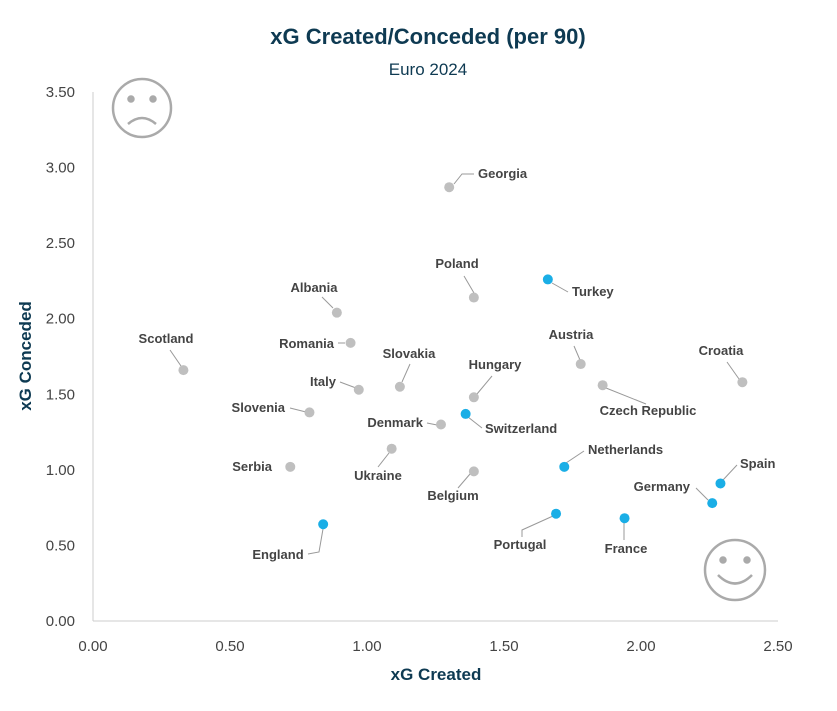 This screenshot has height=711, width=837. What do you see at coordinates (720, 483) in the screenshot?
I see `data-point-spain` at bounding box center [720, 483].